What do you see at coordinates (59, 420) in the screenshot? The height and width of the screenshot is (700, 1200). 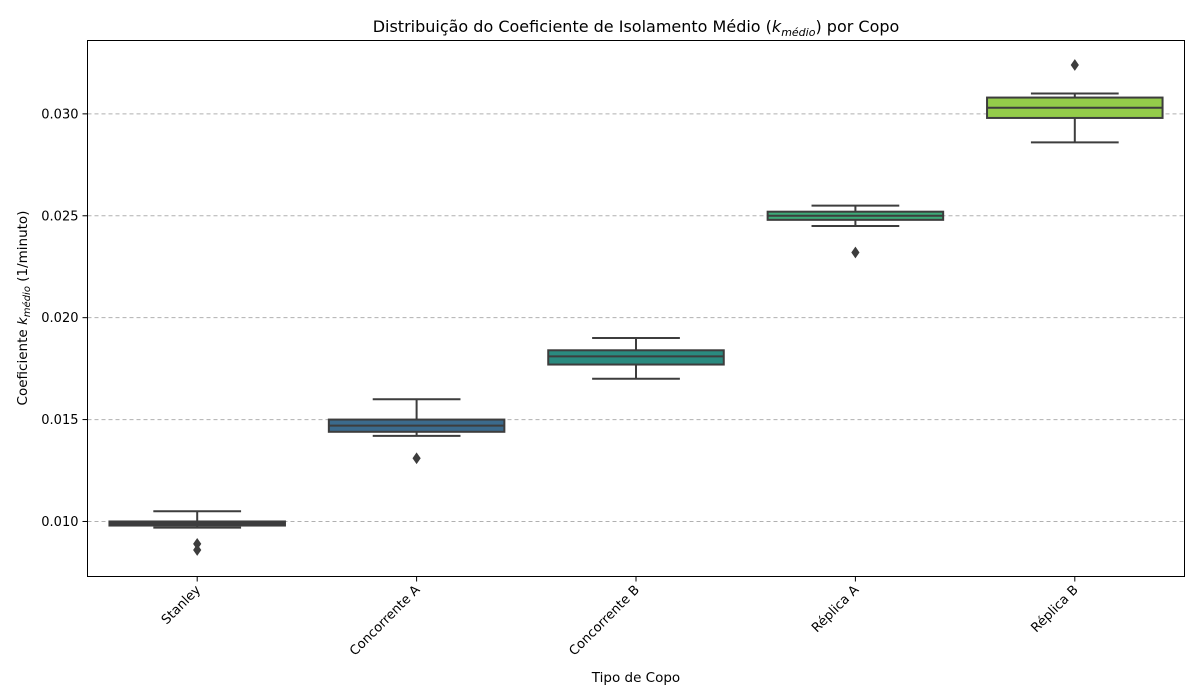 I see `y-tick-label: 0.015` at bounding box center [59, 420].